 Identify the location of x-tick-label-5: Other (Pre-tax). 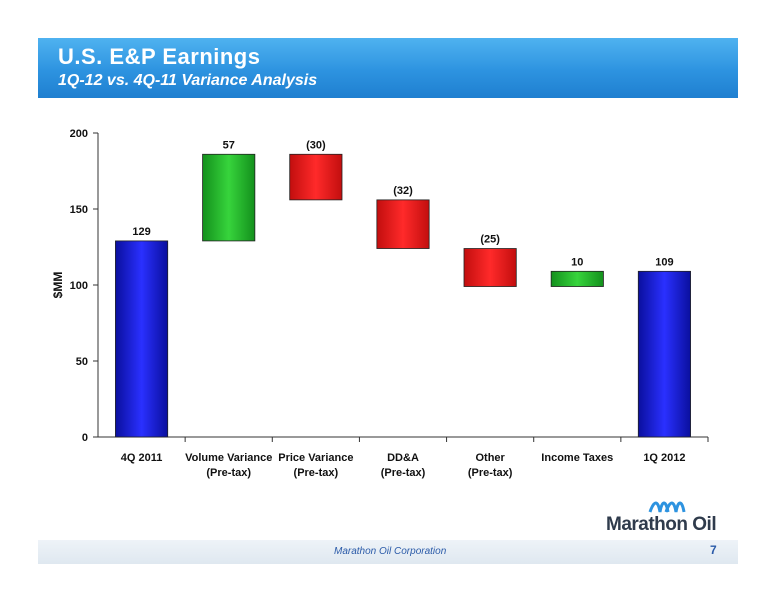
(490, 465).